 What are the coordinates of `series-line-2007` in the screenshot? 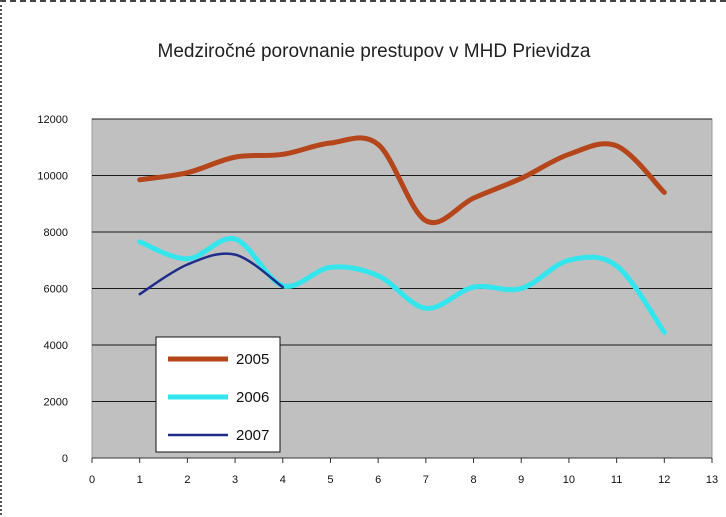 It's located at (211, 274).